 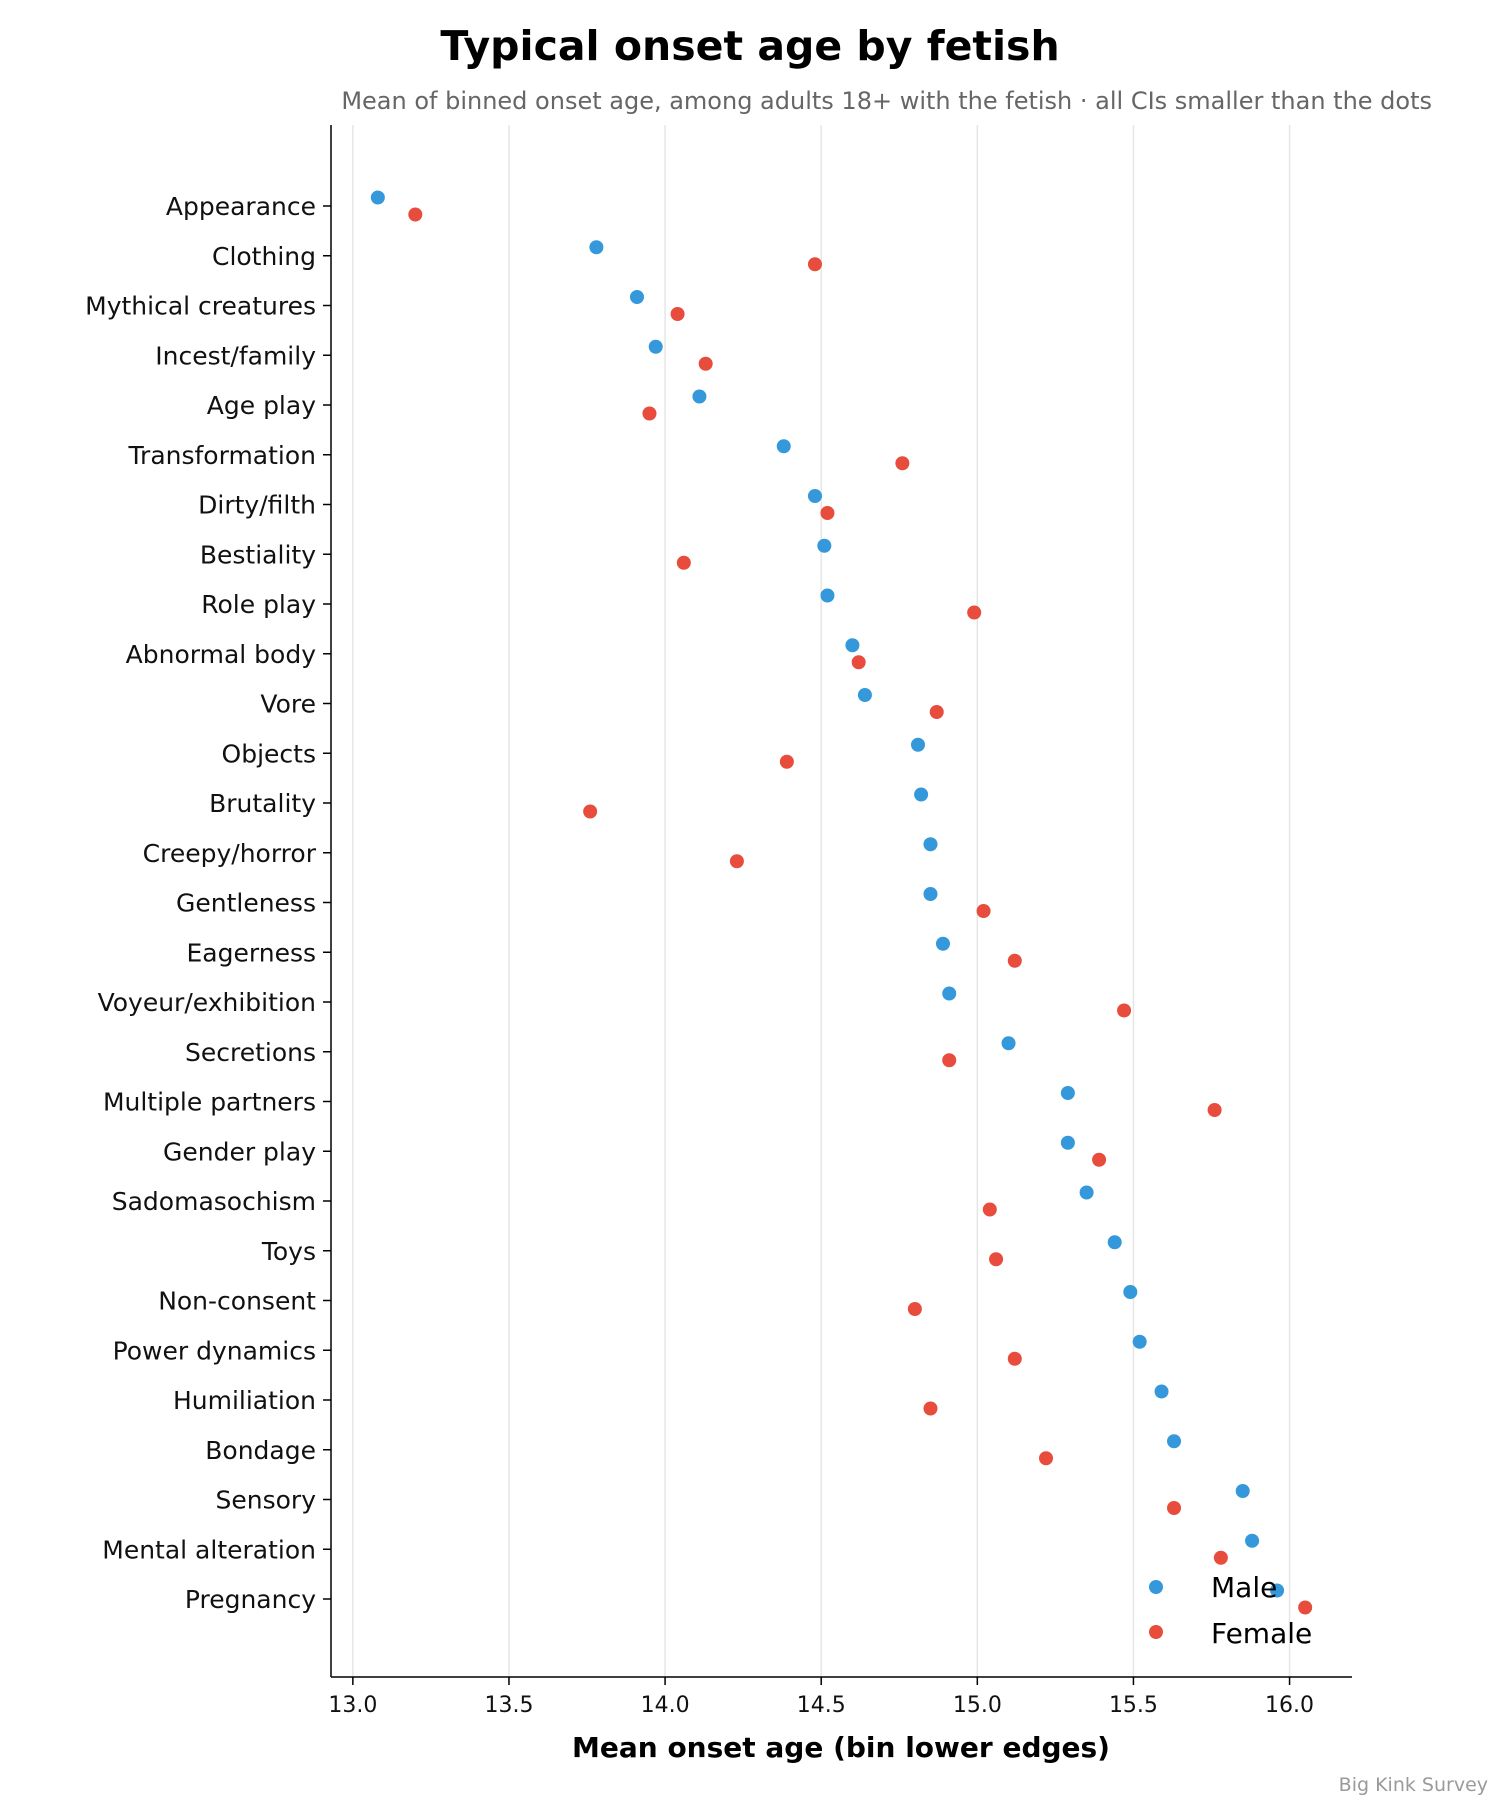 What do you see at coordinates (239, 1151) in the screenshot?
I see `category-label: Gender play` at bounding box center [239, 1151].